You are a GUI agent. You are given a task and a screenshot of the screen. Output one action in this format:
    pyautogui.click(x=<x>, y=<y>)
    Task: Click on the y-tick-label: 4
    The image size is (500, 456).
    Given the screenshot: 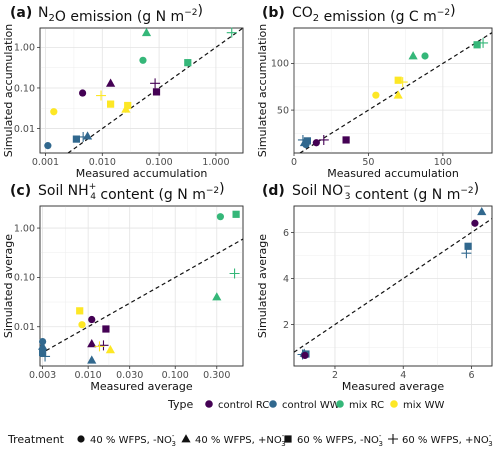 What is the action you would take?
    pyautogui.click(x=286, y=279)
    